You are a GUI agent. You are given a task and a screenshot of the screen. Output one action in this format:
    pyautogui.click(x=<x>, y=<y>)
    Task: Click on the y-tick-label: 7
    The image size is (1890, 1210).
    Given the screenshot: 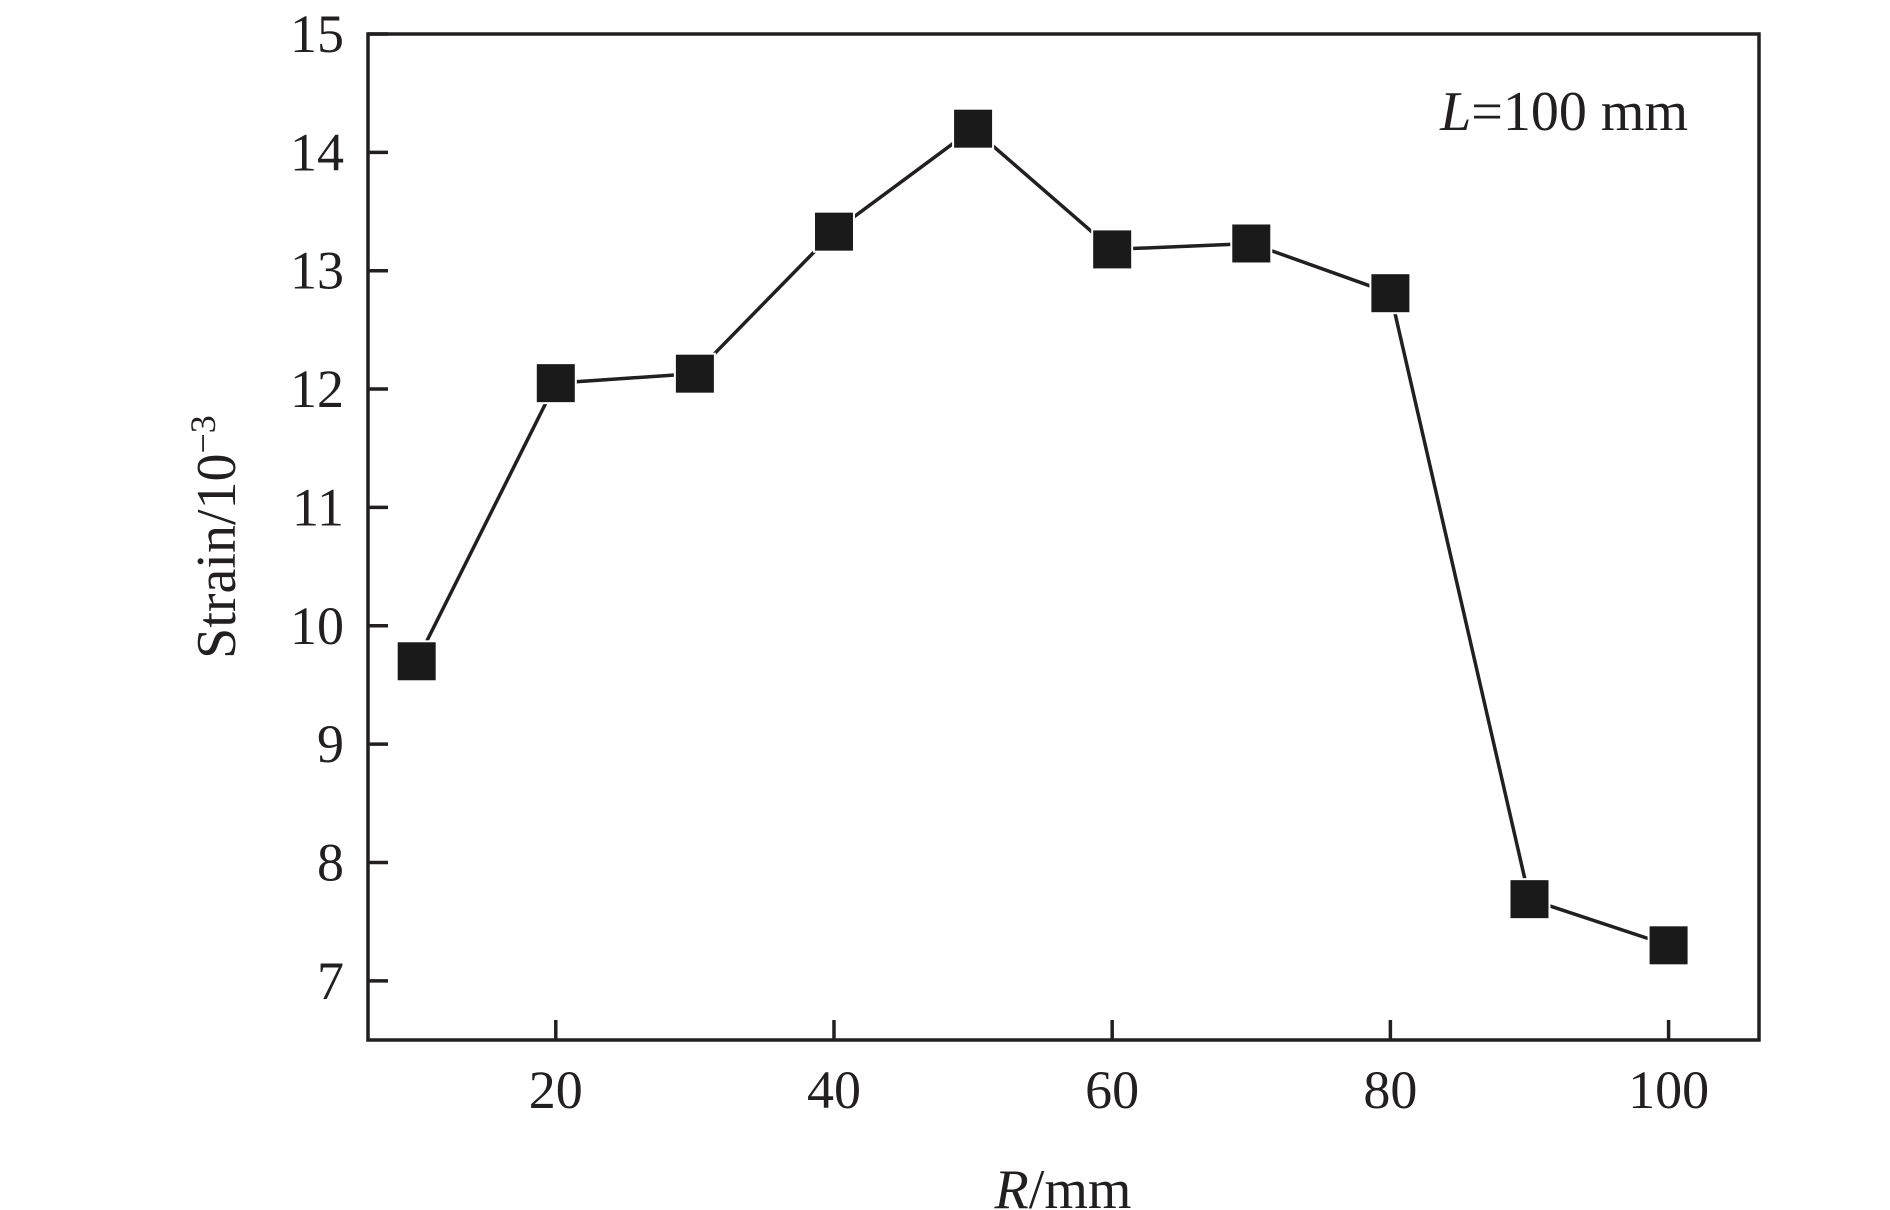 What is the action you would take?
    pyautogui.click(x=330, y=981)
    